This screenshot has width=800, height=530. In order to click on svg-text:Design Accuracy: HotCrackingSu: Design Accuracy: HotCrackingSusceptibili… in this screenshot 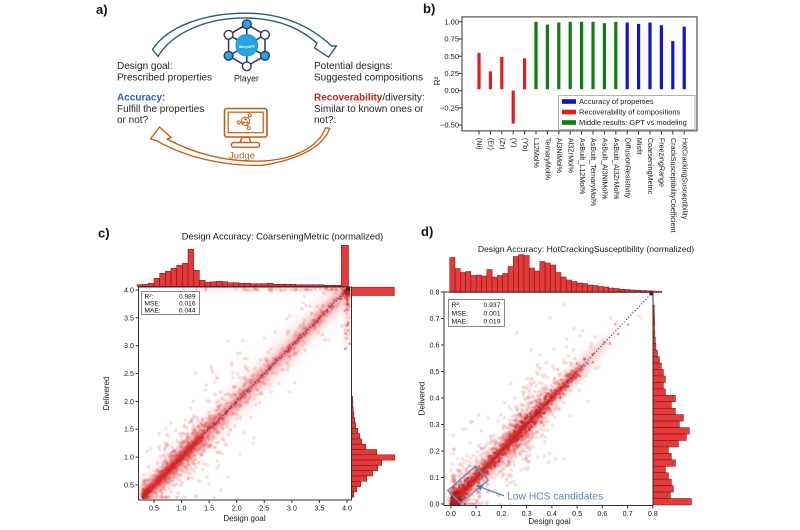, I will do `click(586, 249)`.